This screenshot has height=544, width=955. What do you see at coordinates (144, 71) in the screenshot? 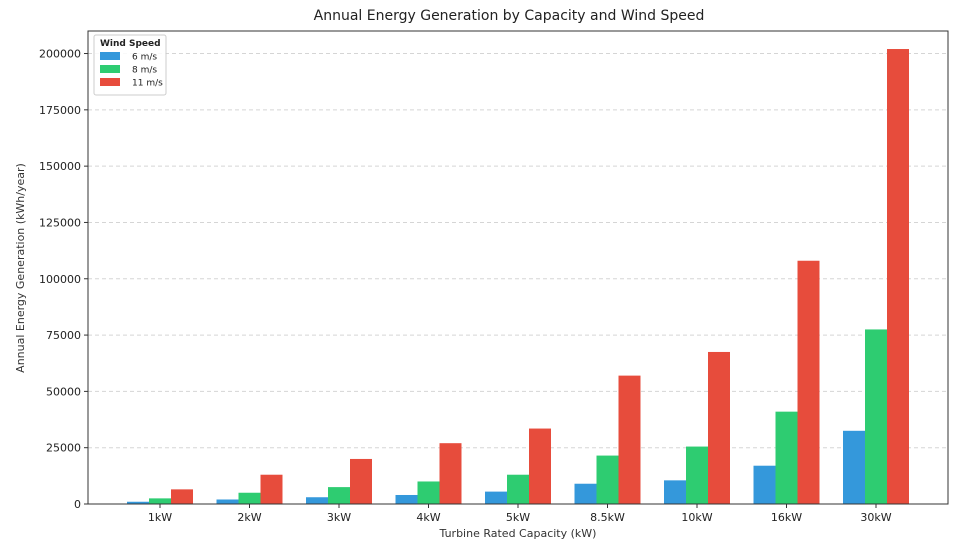
I see `legend-label: 8 m/s` at bounding box center [144, 71].